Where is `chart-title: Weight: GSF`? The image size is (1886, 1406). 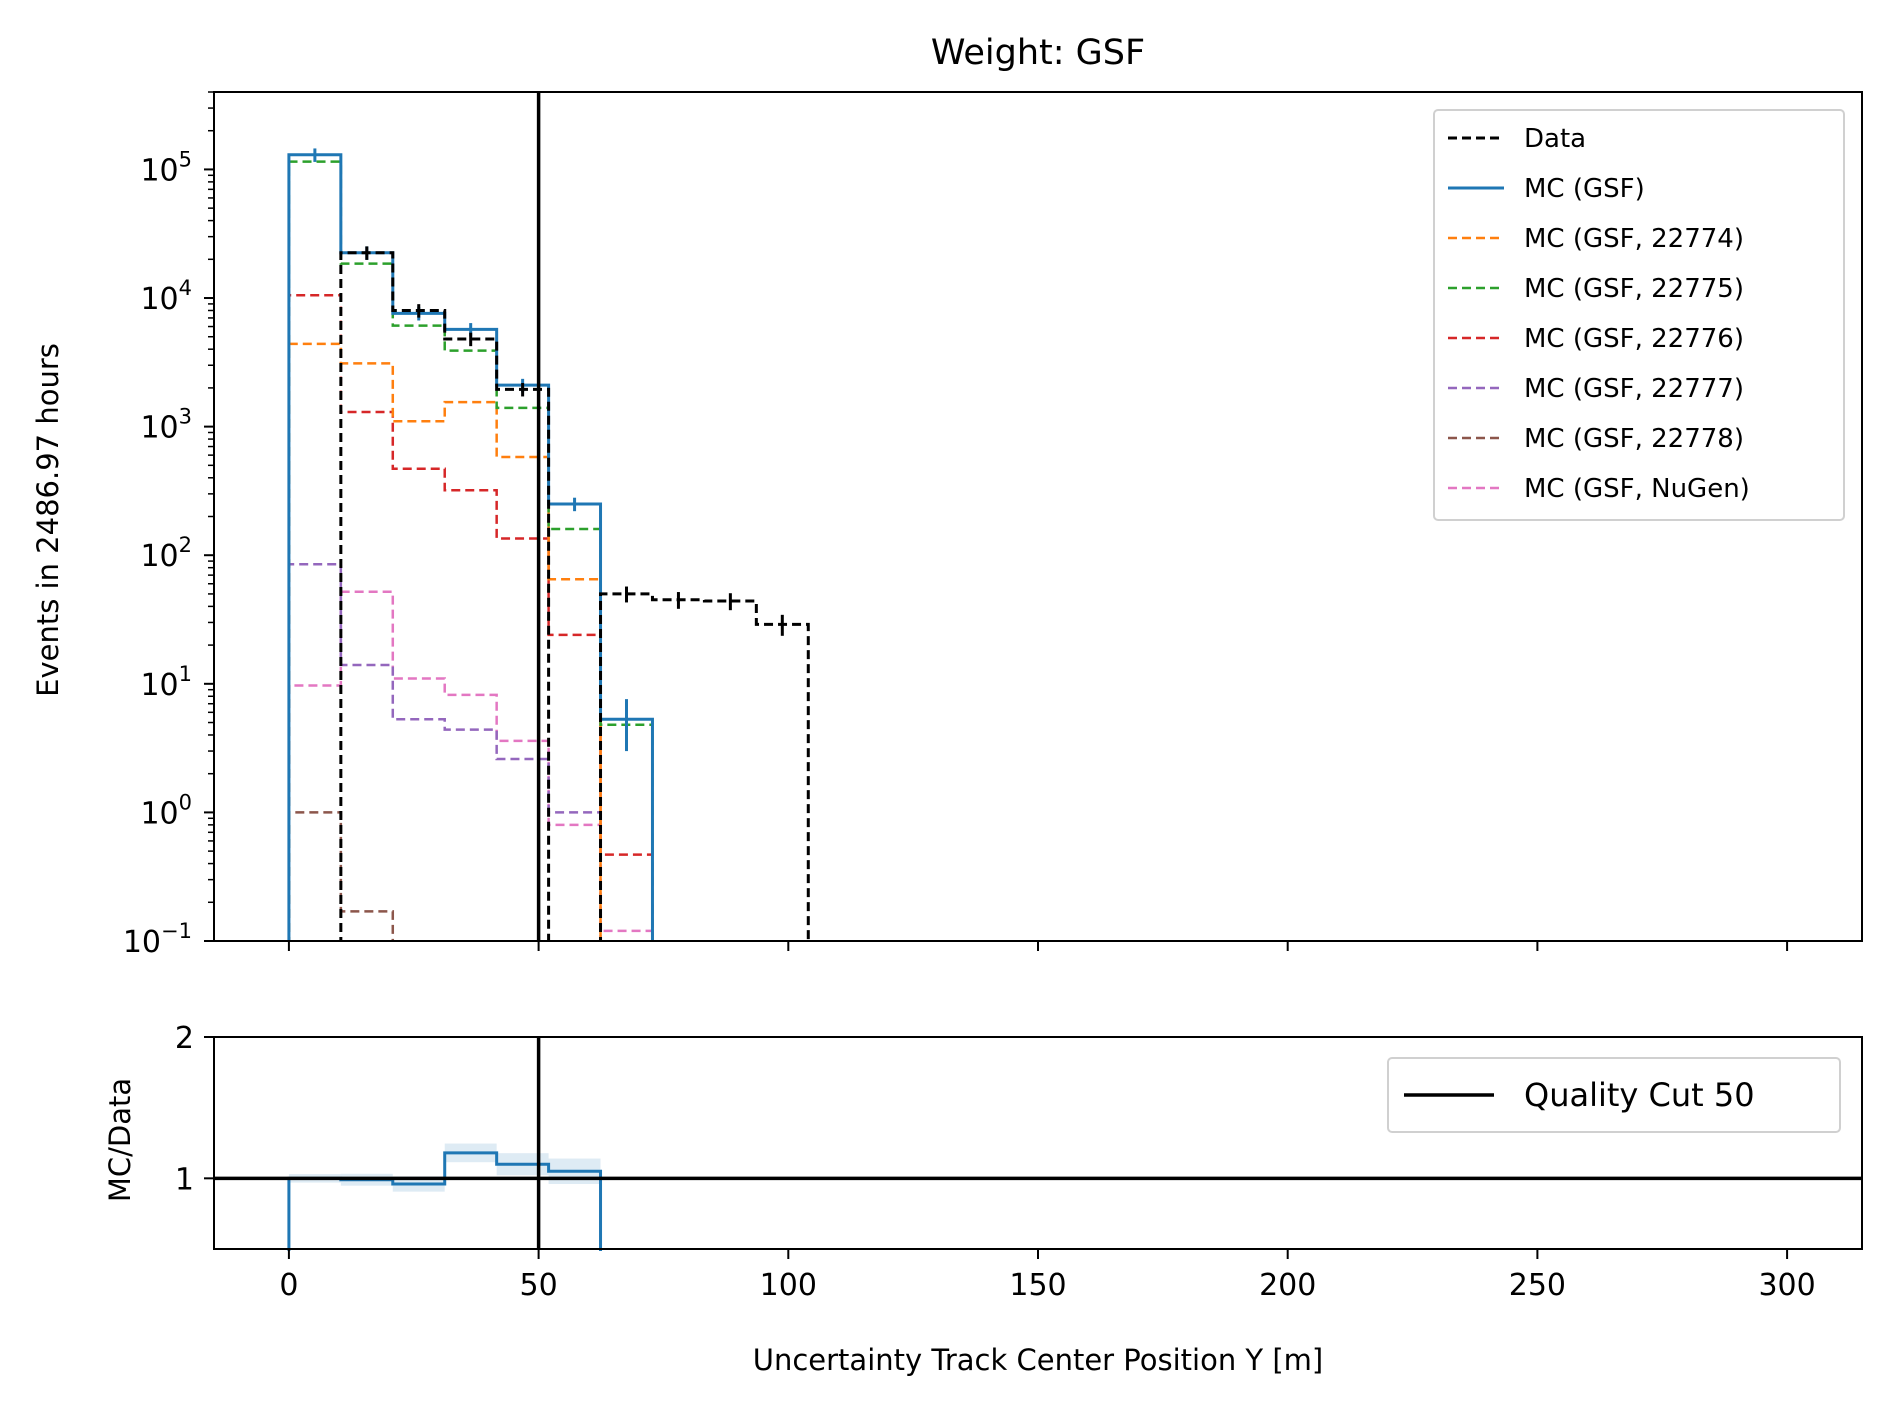 chart-title: Weight: GSF is located at coordinates (1038, 53).